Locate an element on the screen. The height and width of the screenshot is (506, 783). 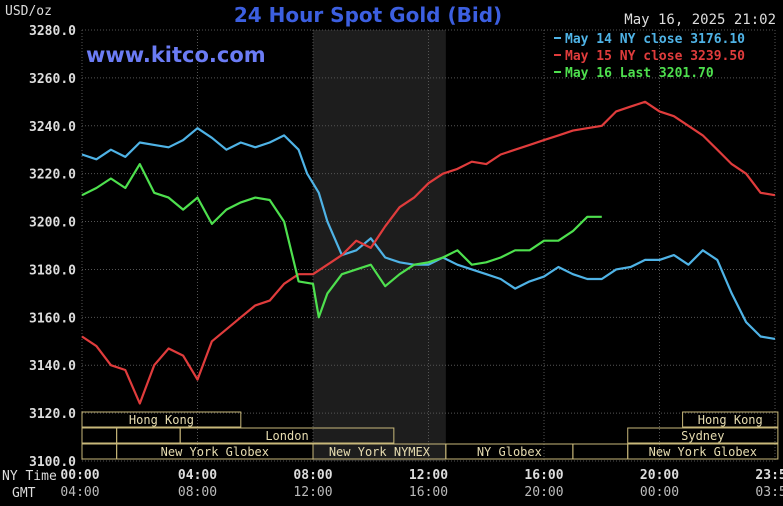
gmt-tick-label: 04:00 is located at coordinates (79, 492).